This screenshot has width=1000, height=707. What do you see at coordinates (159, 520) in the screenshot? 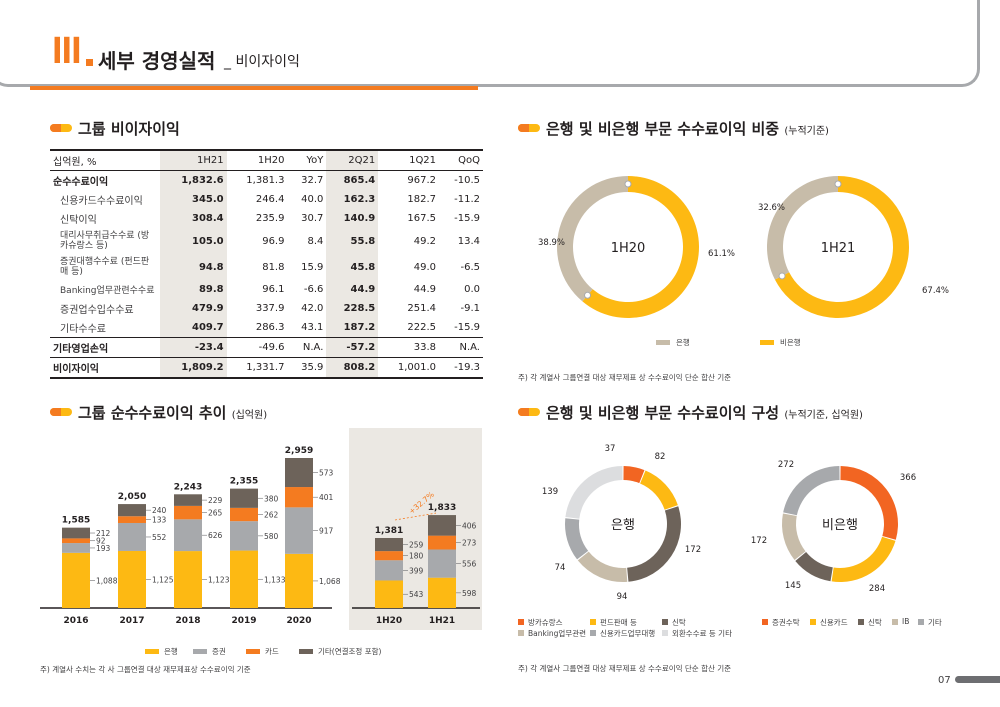
I see `data-label: 133` at bounding box center [159, 520].